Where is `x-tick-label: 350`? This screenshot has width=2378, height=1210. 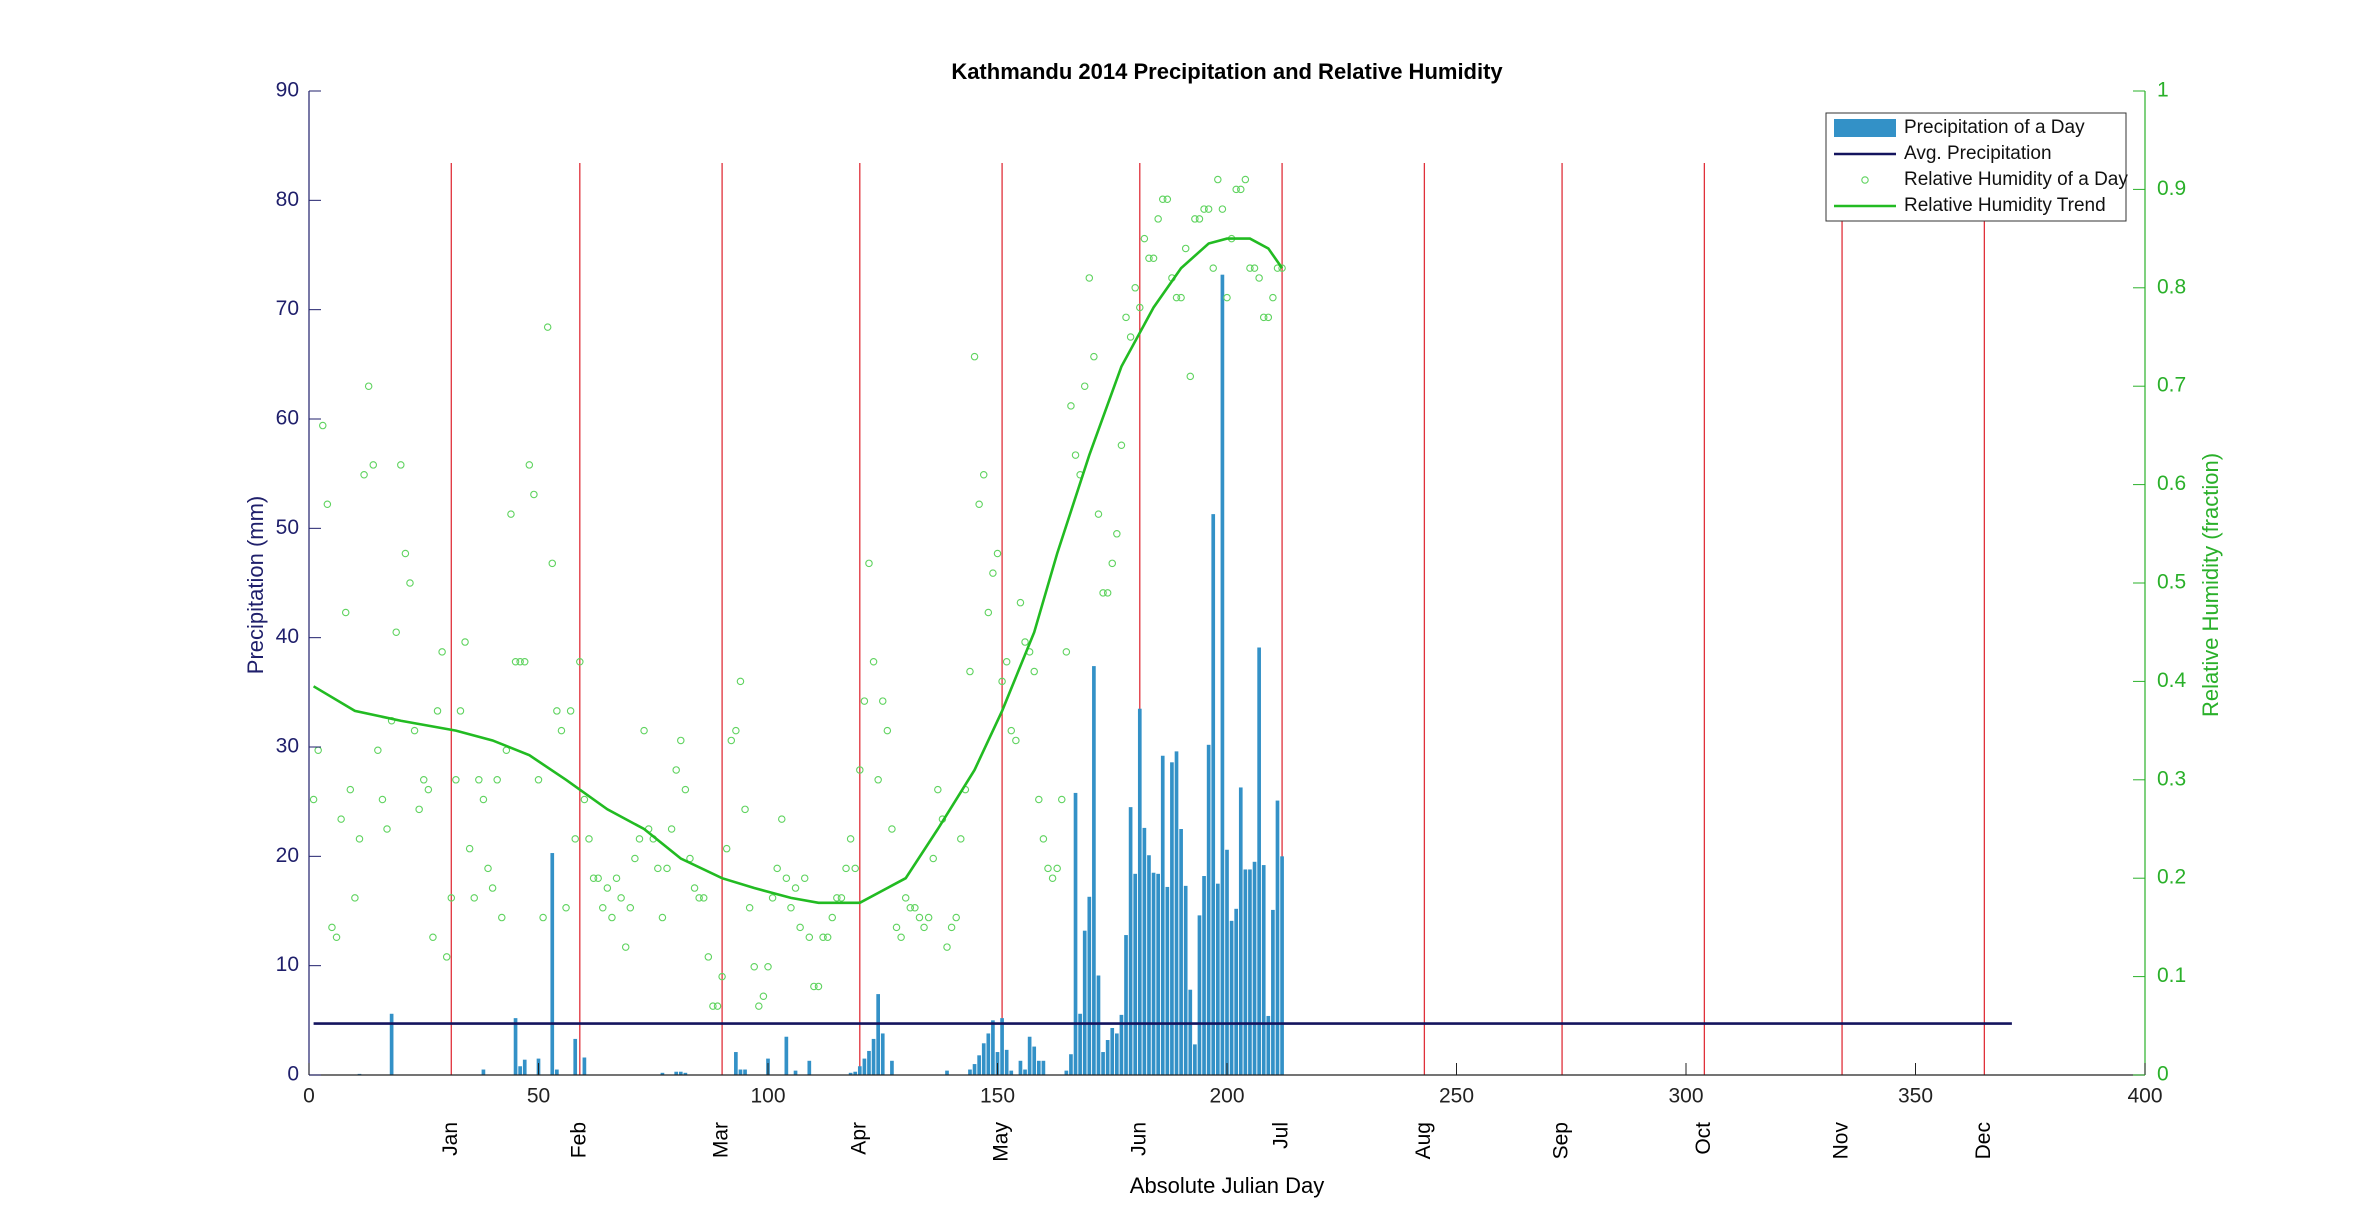 x-tick-label: 350 is located at coordinates (1915, 1096).